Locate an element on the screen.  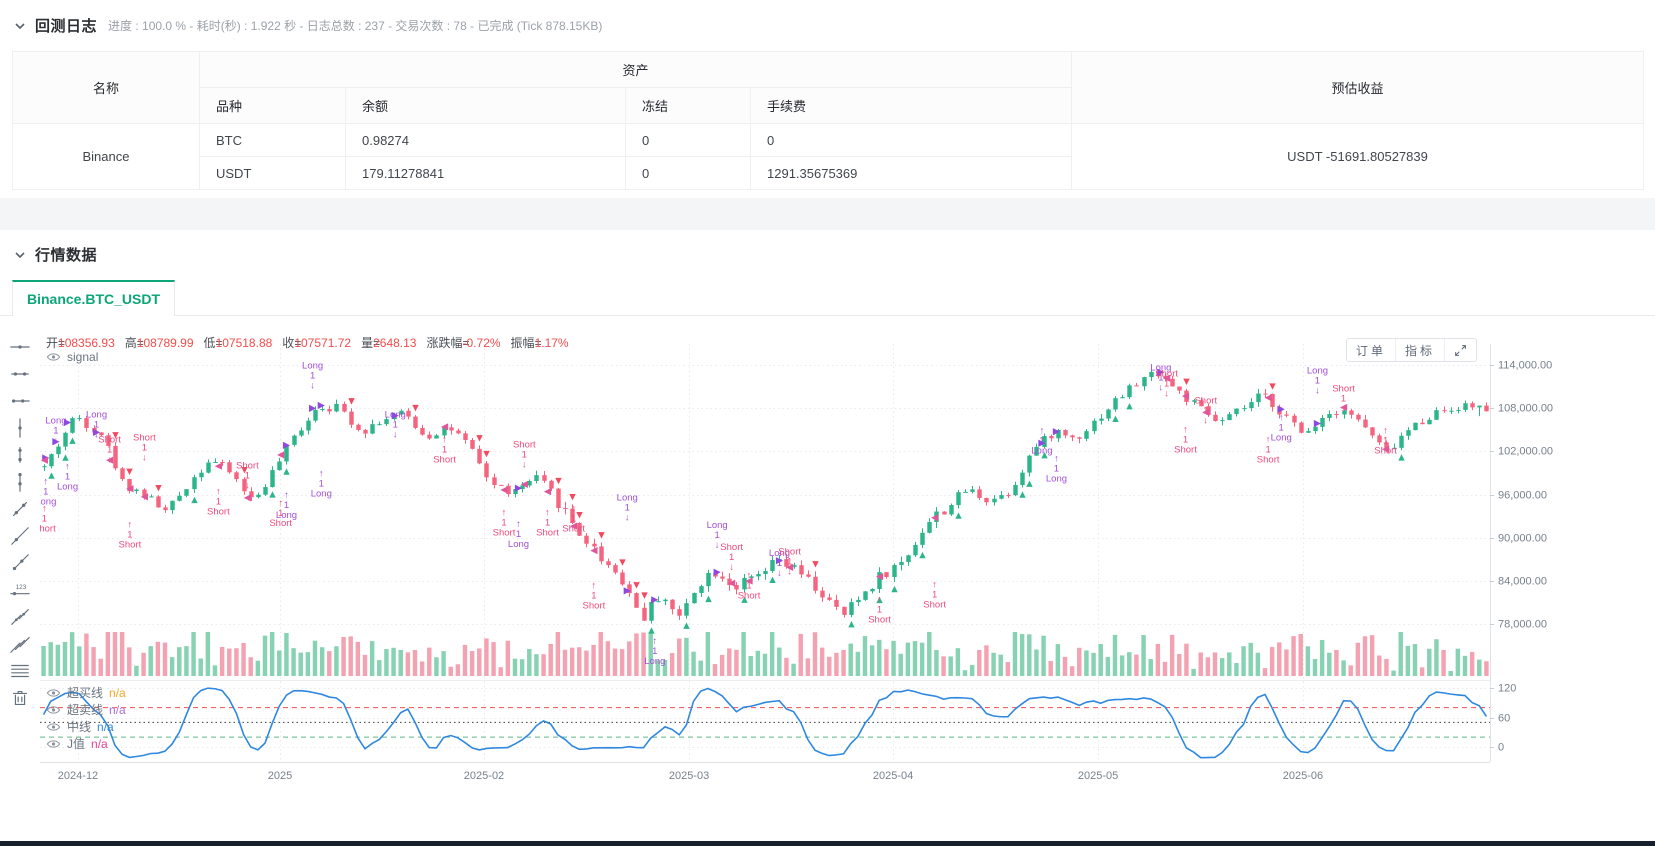
drawing-toolbar: 123 is located at coordinates (20, 522).